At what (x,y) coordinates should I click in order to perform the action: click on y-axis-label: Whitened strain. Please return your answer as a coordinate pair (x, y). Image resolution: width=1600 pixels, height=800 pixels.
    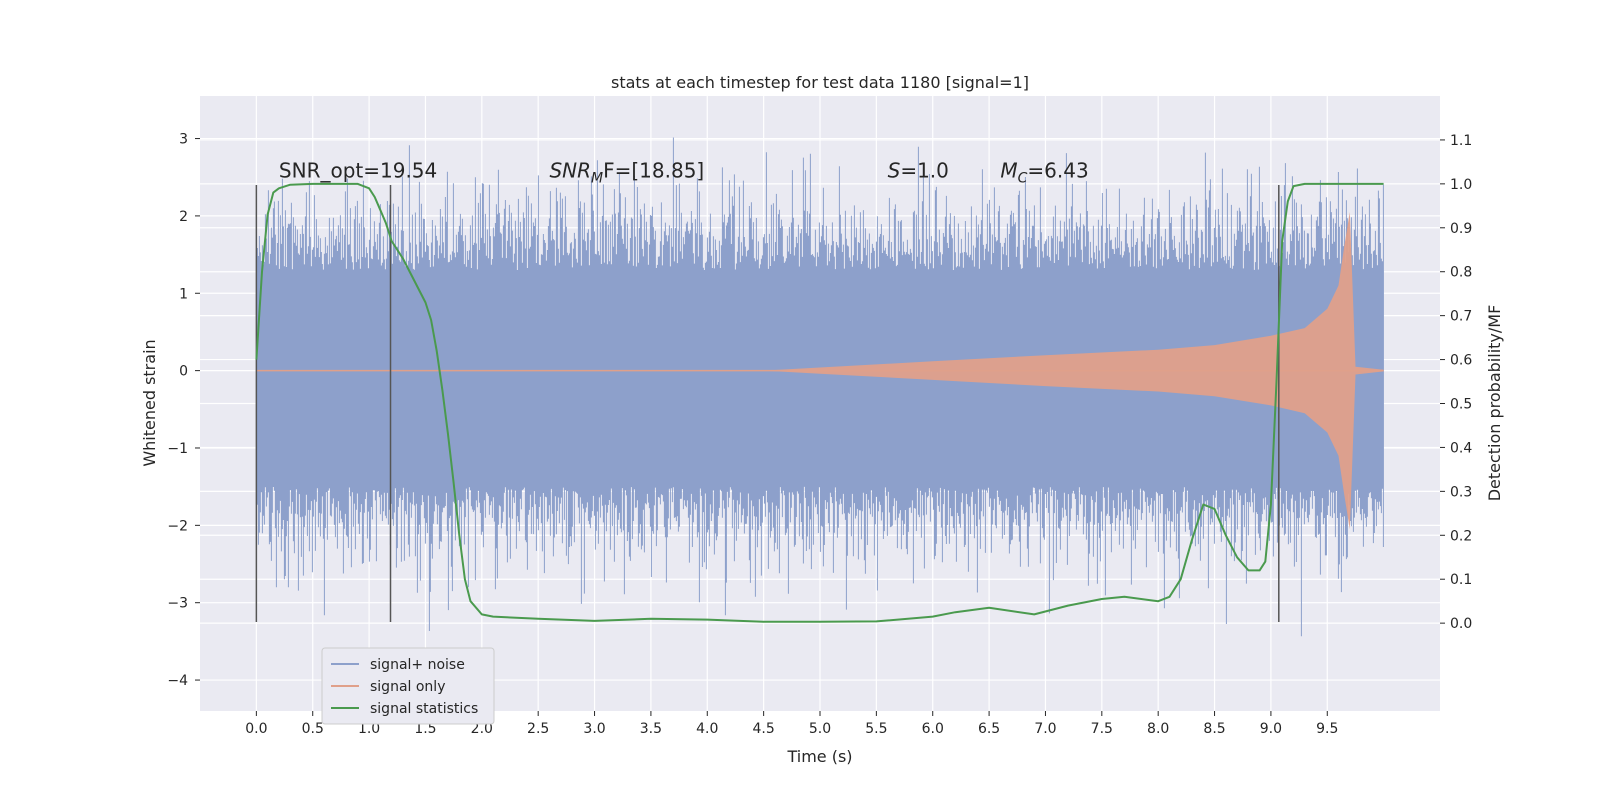
    Looking at the image, I should click on (149, 402).